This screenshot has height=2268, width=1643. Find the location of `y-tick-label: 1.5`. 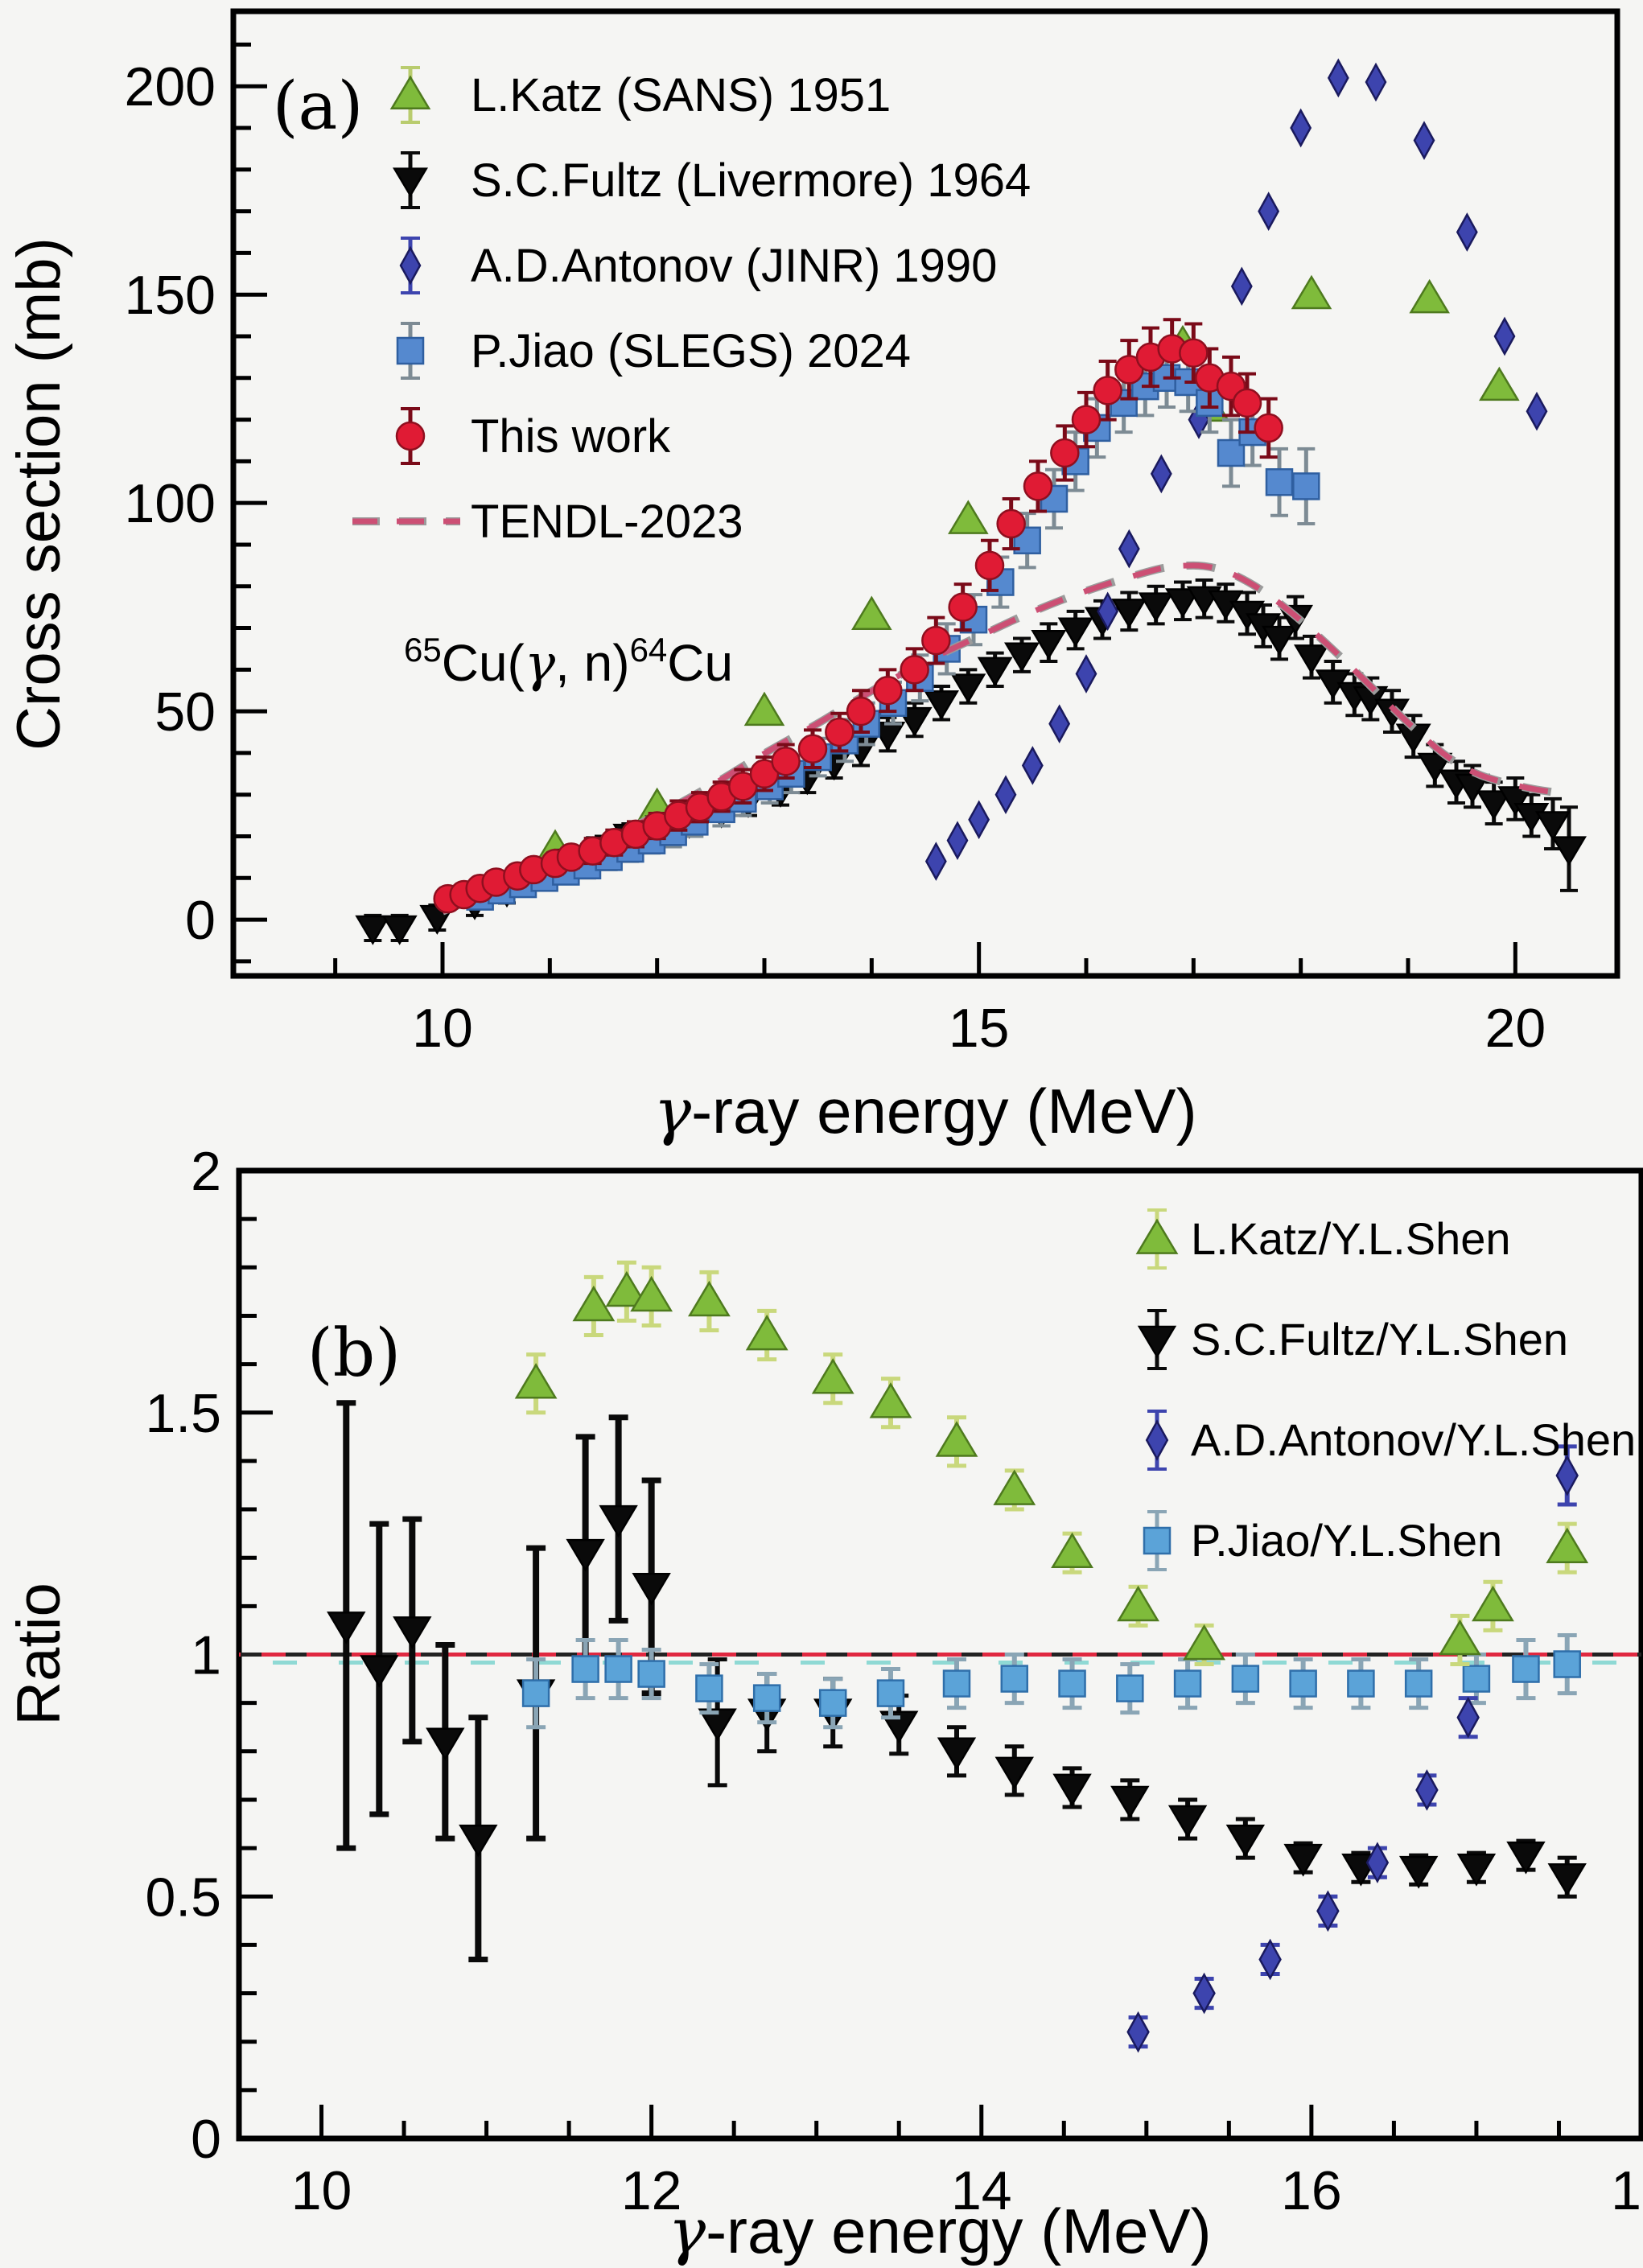

y-tick-label: 1.5 is located at coordinates (183, 1413).